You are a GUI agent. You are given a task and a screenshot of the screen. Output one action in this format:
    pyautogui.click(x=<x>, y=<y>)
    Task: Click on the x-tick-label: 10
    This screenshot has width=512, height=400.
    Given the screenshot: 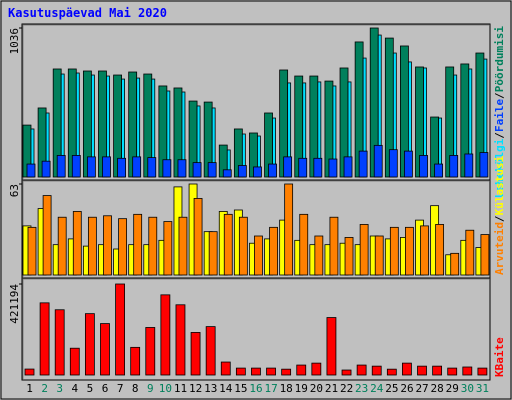 What is the action you would take?
    pyautogui.click(x=165, y=388)
    